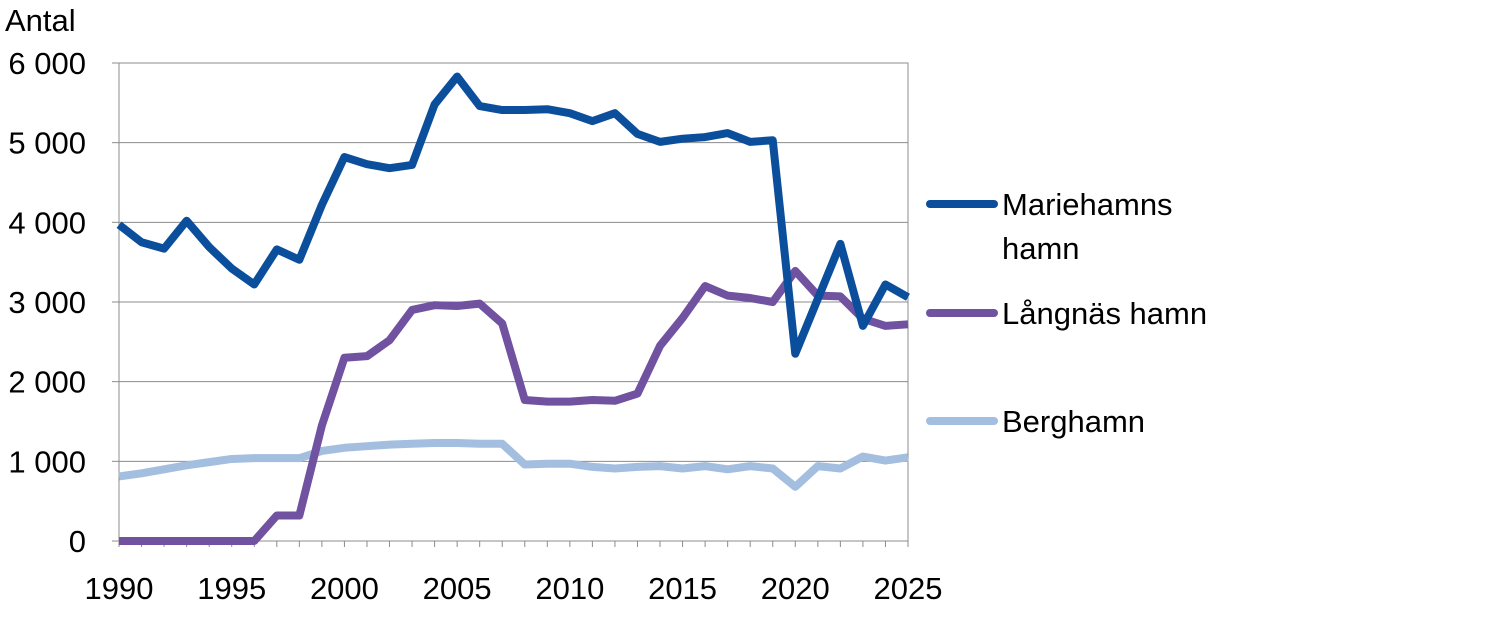 The image size is (1496, 630). I want to click on x-tick-label: 2025, so click(908, 588).